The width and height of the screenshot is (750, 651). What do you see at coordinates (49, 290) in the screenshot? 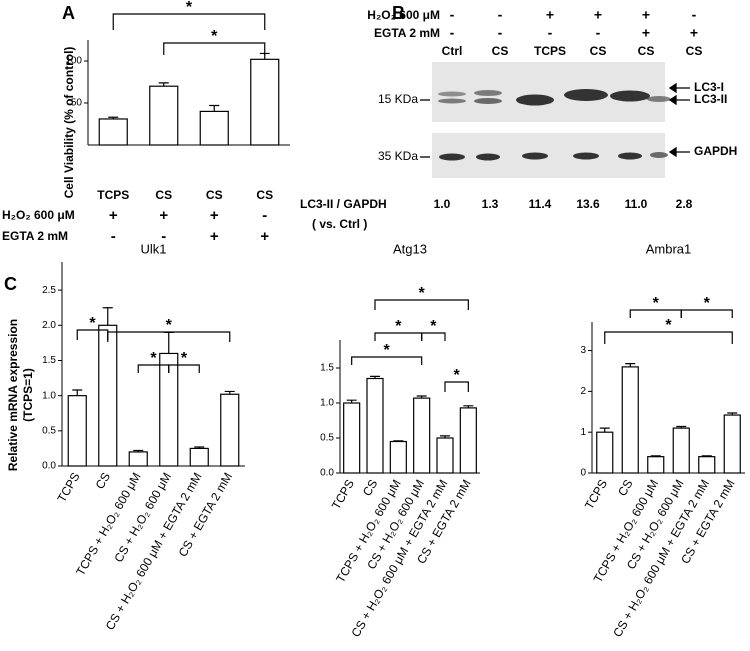
I see `y-tick-label: 2.5` at bounding box center [49, 290].